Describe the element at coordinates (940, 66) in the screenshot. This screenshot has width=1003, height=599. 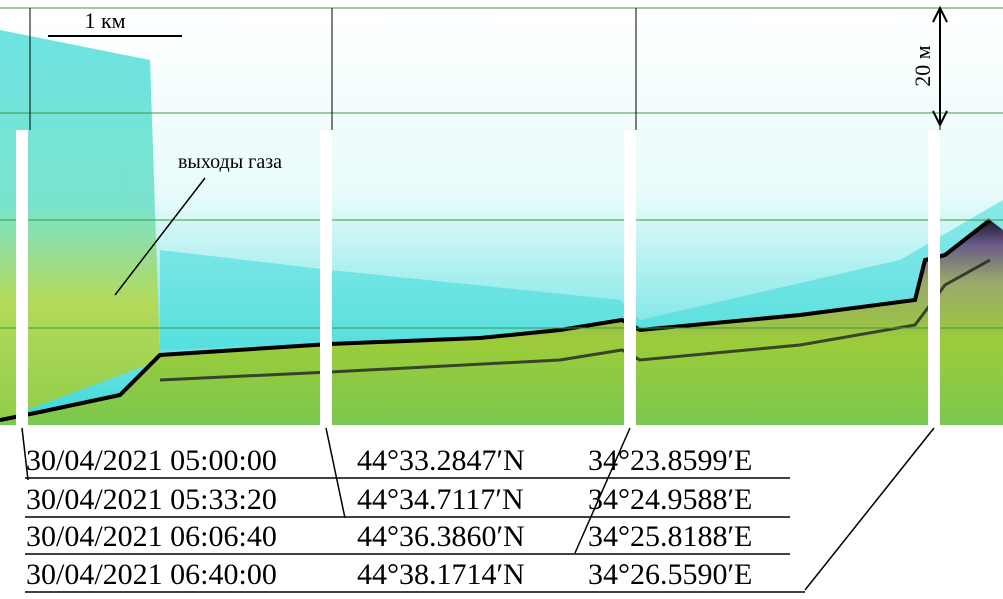
I see `depth-scale` at that location.